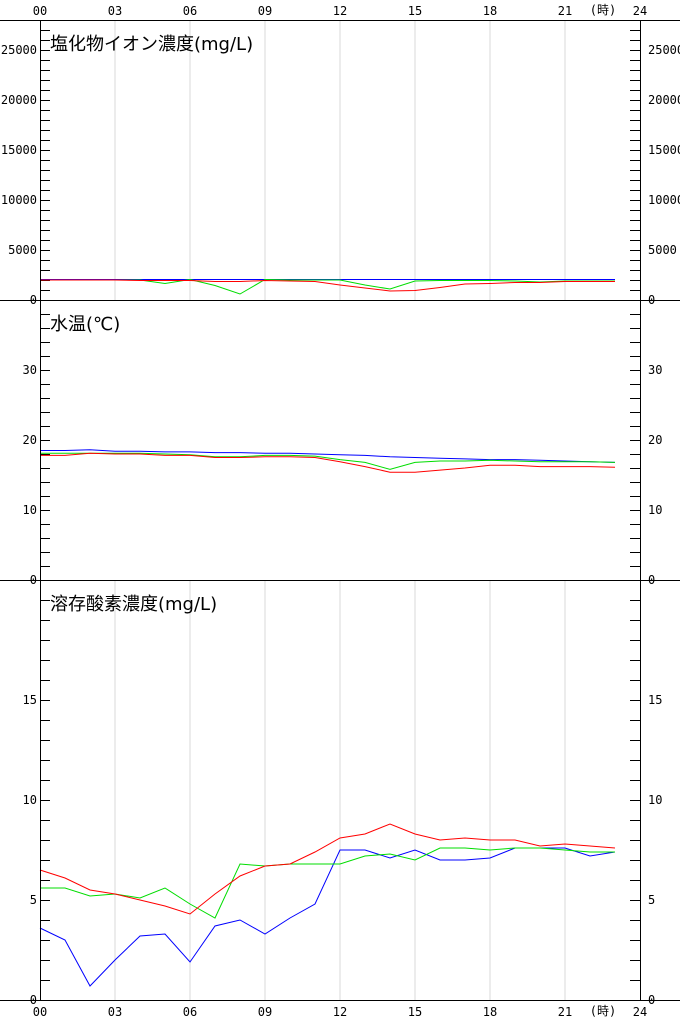 The image size is (680, 1020). I want to click on y-tick-label-right: 10000, so click(664, 200).